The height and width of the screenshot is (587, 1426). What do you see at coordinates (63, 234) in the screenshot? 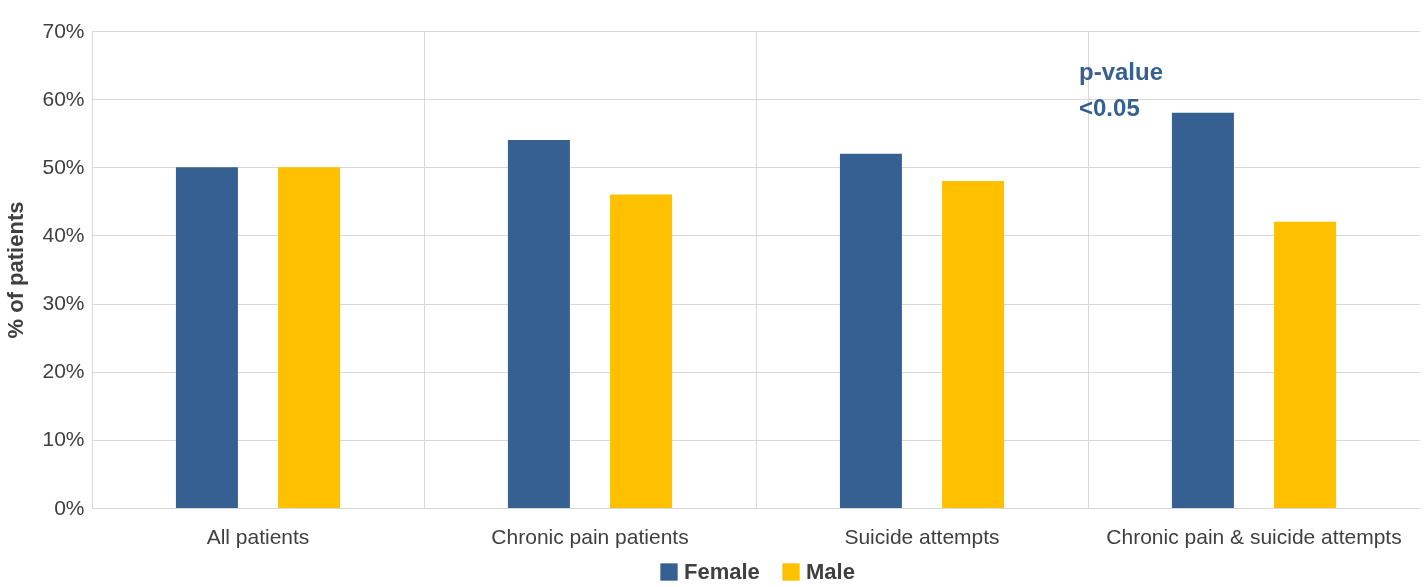
I see `y-tick-label: 40%` at bounding box center [63, 234].